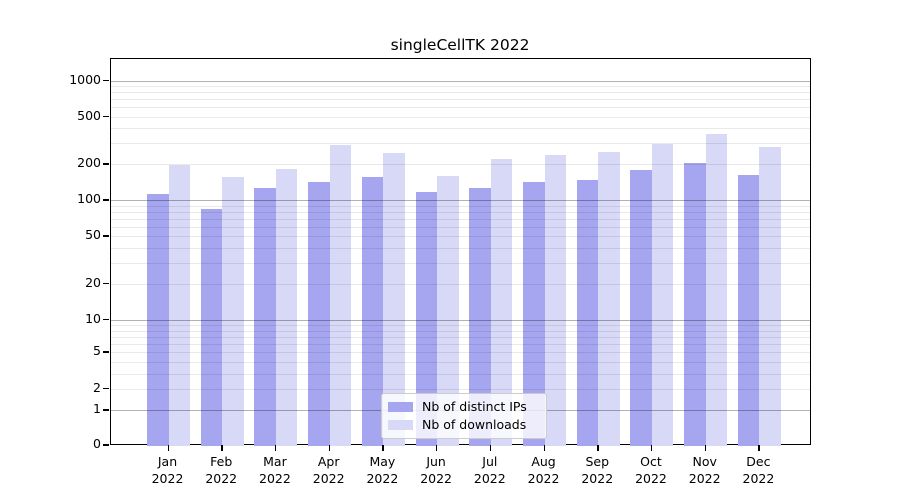 This screenshot has height=500, width=900. Describe the element at coordinates (460, 45) in the screenshot. I see `chart-title: singleCellTK 2022` at that location.